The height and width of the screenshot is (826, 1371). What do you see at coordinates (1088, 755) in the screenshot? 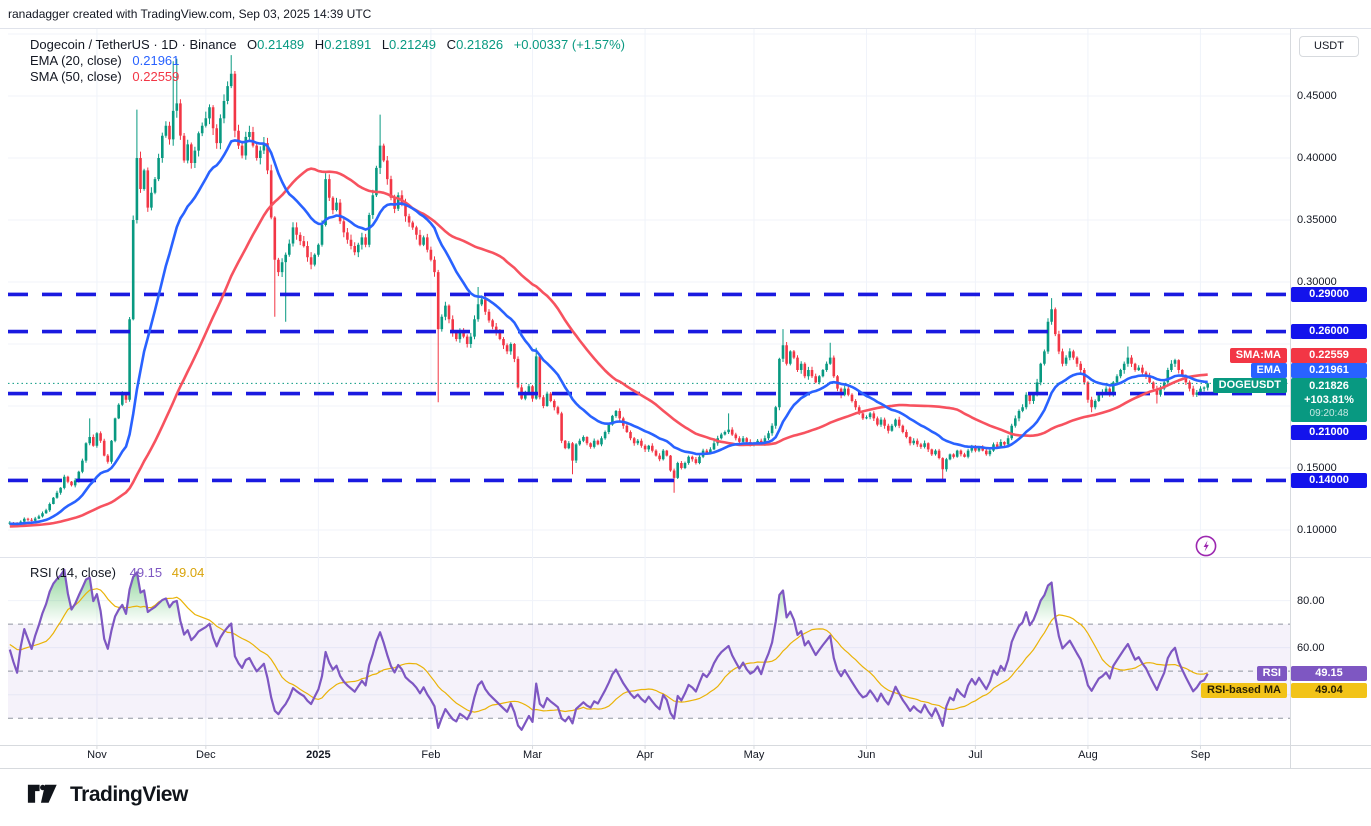
I see `time-axis-label-aug: Aug` at bounding box center [1088, 755].